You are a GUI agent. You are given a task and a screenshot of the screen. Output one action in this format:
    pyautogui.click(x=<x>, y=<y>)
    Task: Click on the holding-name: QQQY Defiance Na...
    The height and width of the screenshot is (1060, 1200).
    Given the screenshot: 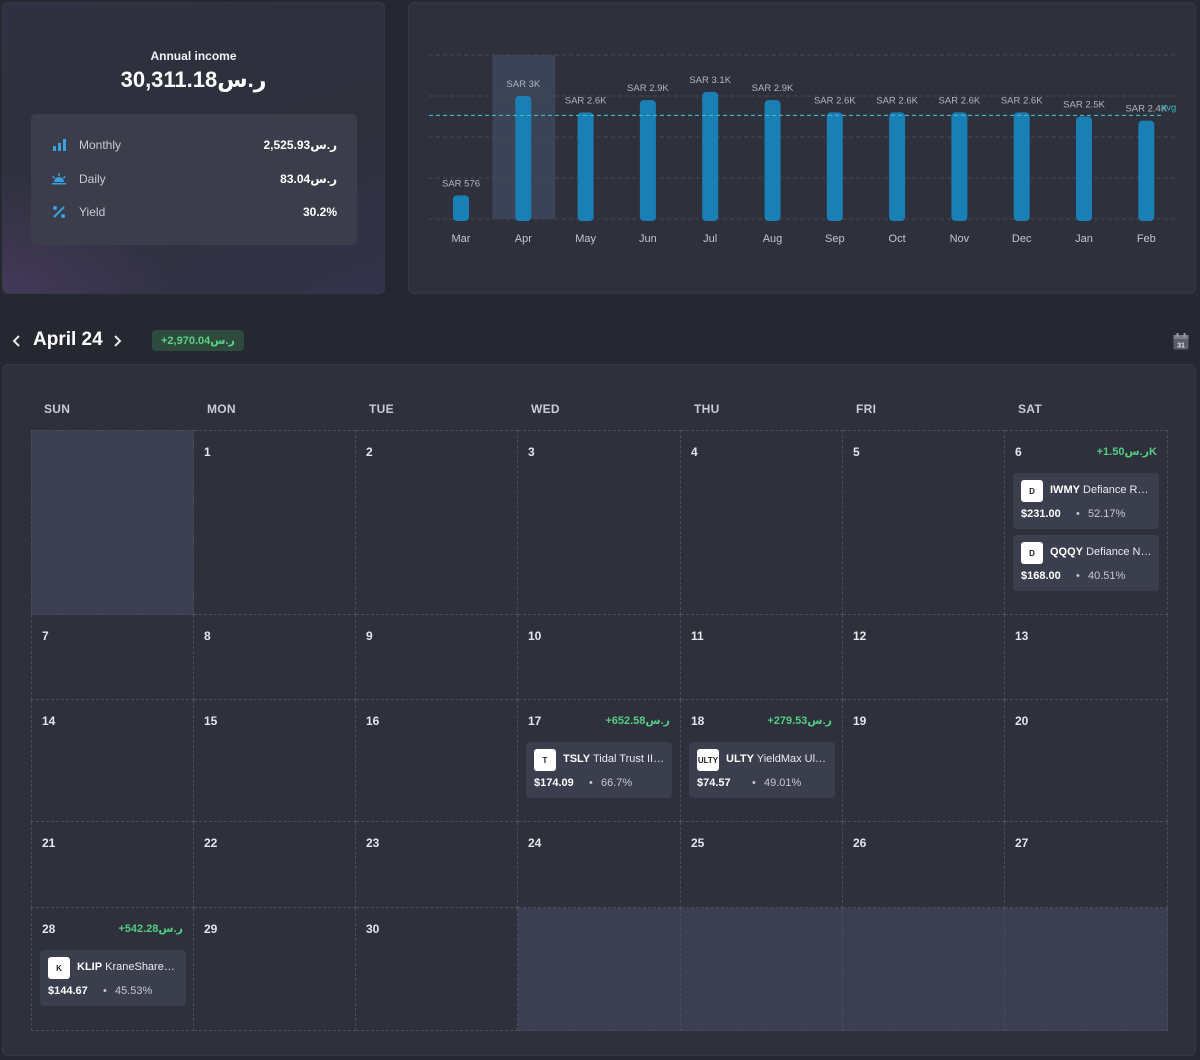 What is the action you would take?
    pyautogui.click(x=1101, y=552)
    